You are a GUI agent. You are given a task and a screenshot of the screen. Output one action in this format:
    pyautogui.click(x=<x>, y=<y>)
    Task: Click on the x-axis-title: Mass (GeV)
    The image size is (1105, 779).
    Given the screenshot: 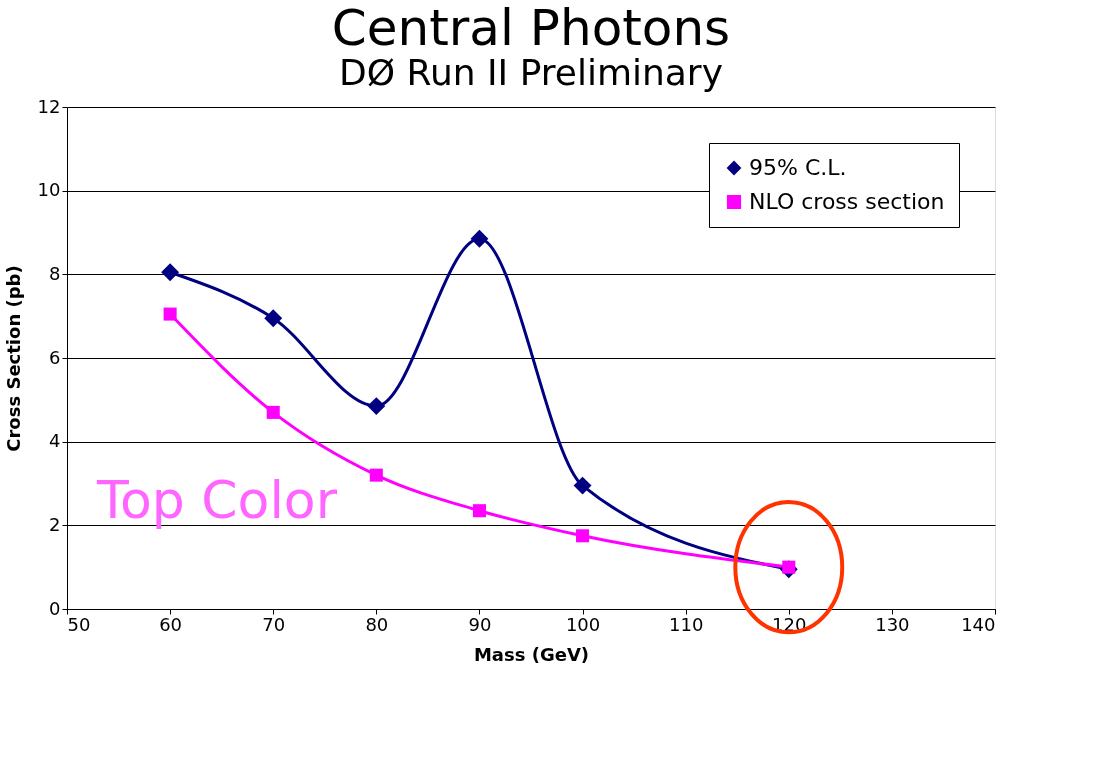 What is the action you would take?
    pyautogui.click(x=531, y=654)
    